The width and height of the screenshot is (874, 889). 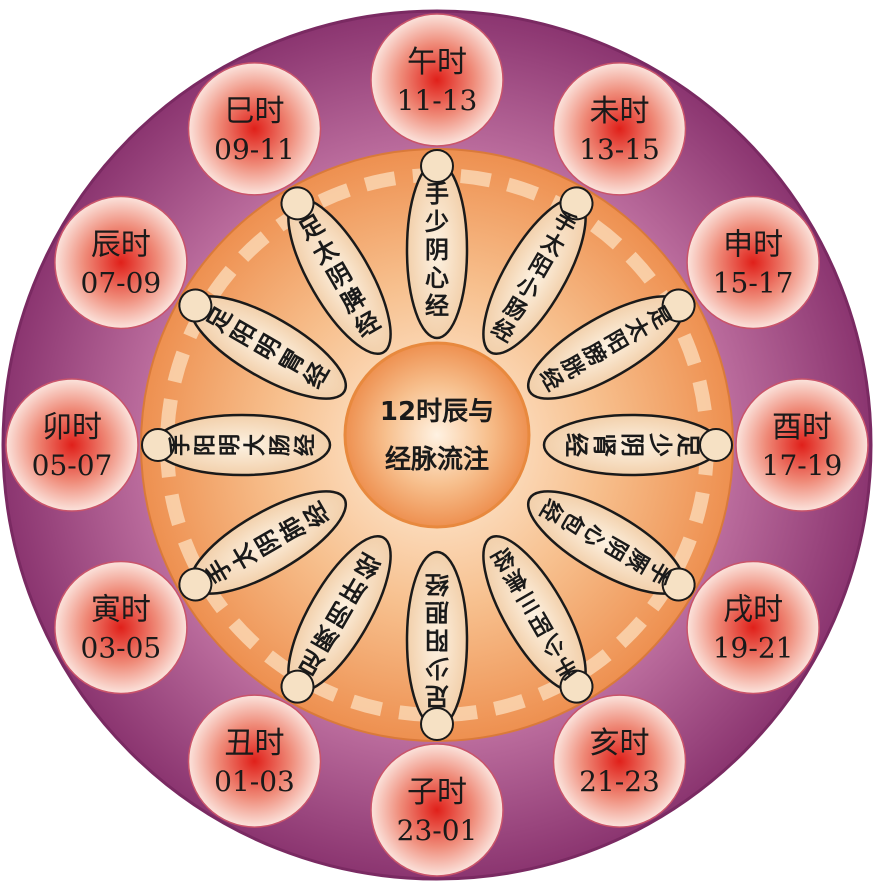 What do you see at coordinates (254, 781) in the screenshot?
I see `hour-range: 01-03` at bounding box center [254, 781].